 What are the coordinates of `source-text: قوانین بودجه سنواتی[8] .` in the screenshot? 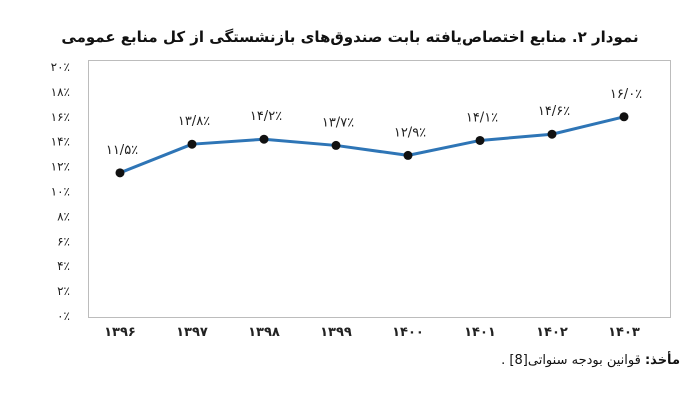 It's located at (571, 360).